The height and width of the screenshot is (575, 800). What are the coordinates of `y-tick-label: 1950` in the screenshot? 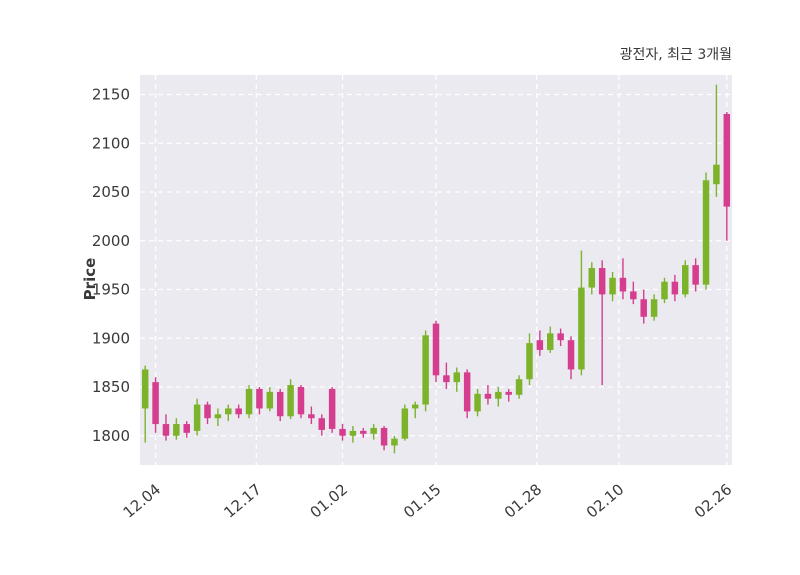 It's located at (111, 290).